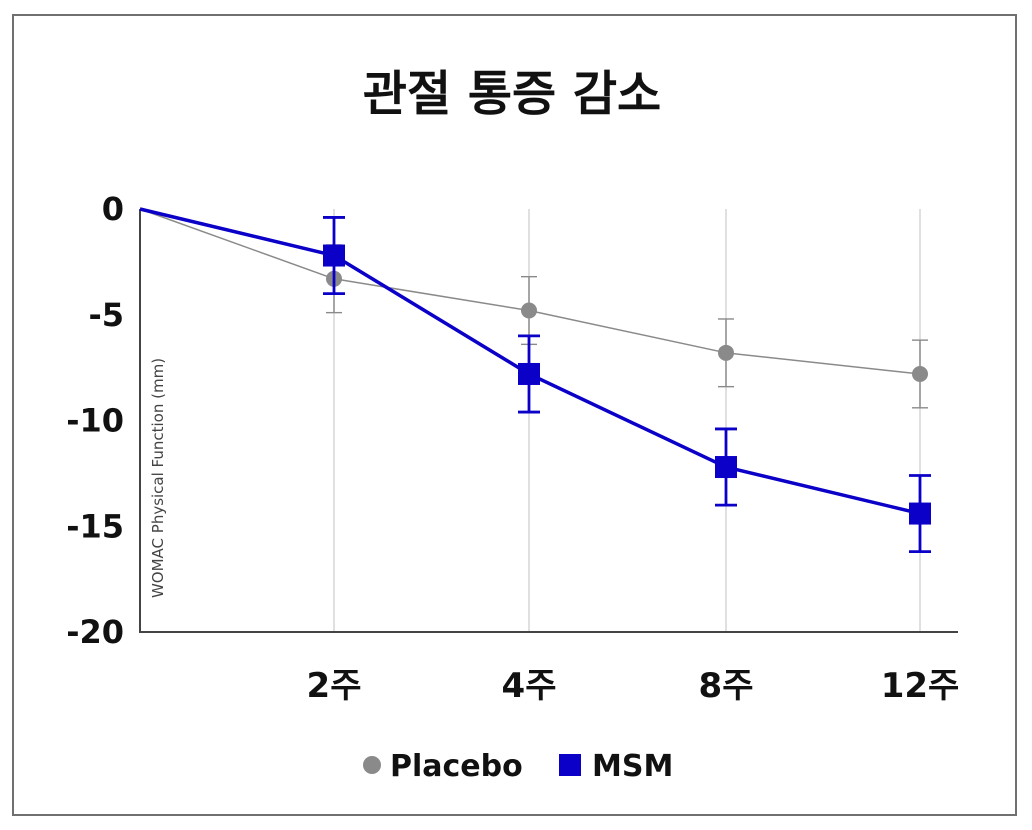  I want to click on x-tick-label: 12주, so click(920, 686).